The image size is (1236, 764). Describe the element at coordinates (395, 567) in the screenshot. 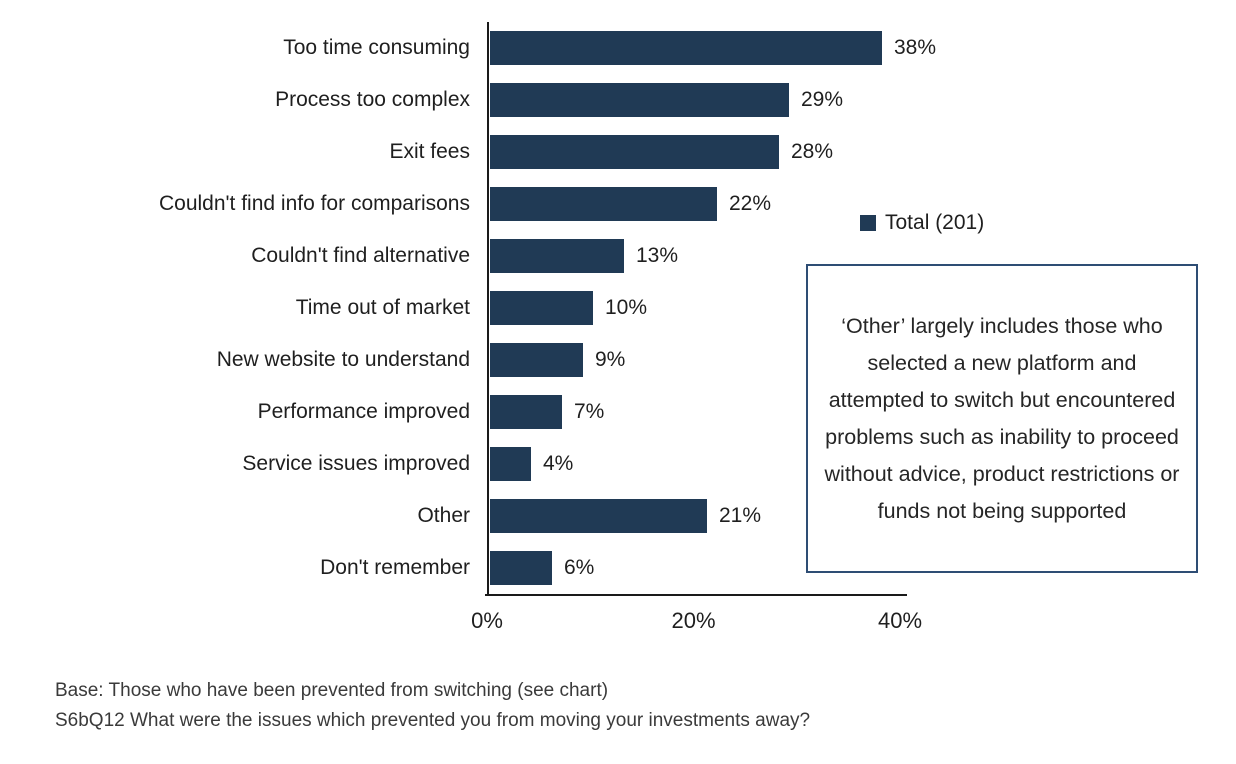

I see `category-label: Don't remember` at that location.